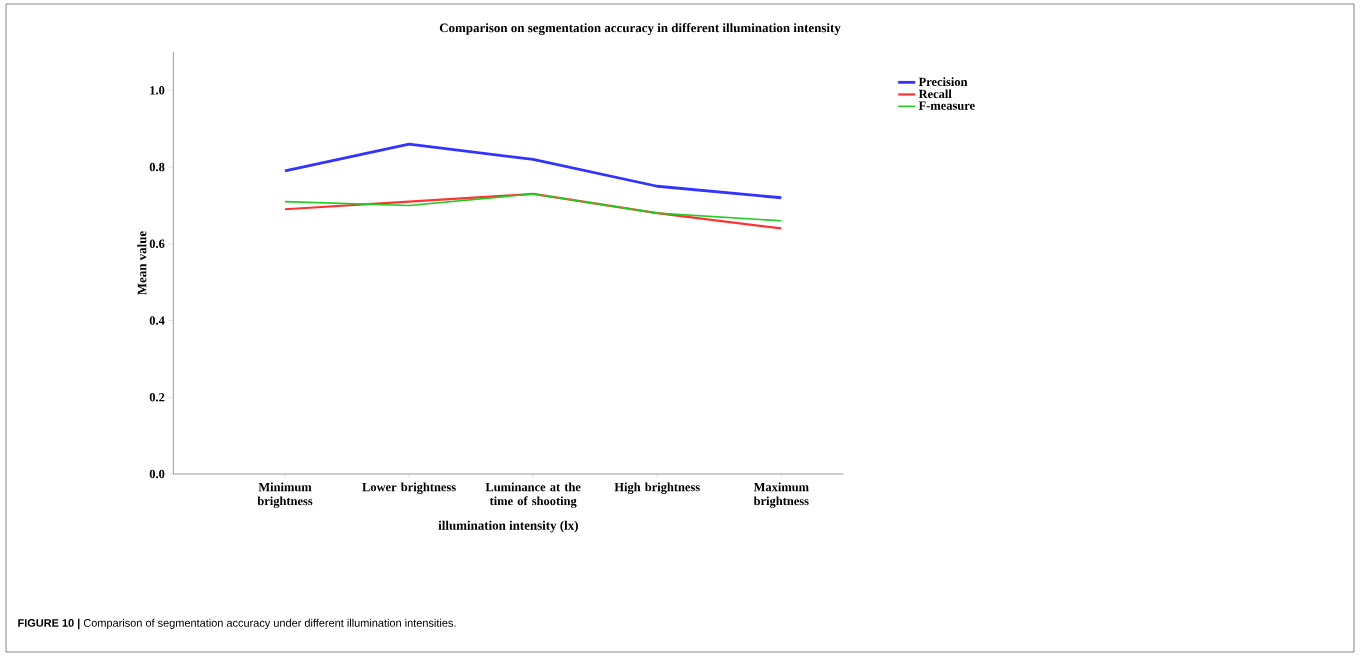 This screenshot has width=1360, height=656. Describe the element at coordinates (781, 495) in the screenshot. I see `x-tick-label: Maximum brightness` at that location.